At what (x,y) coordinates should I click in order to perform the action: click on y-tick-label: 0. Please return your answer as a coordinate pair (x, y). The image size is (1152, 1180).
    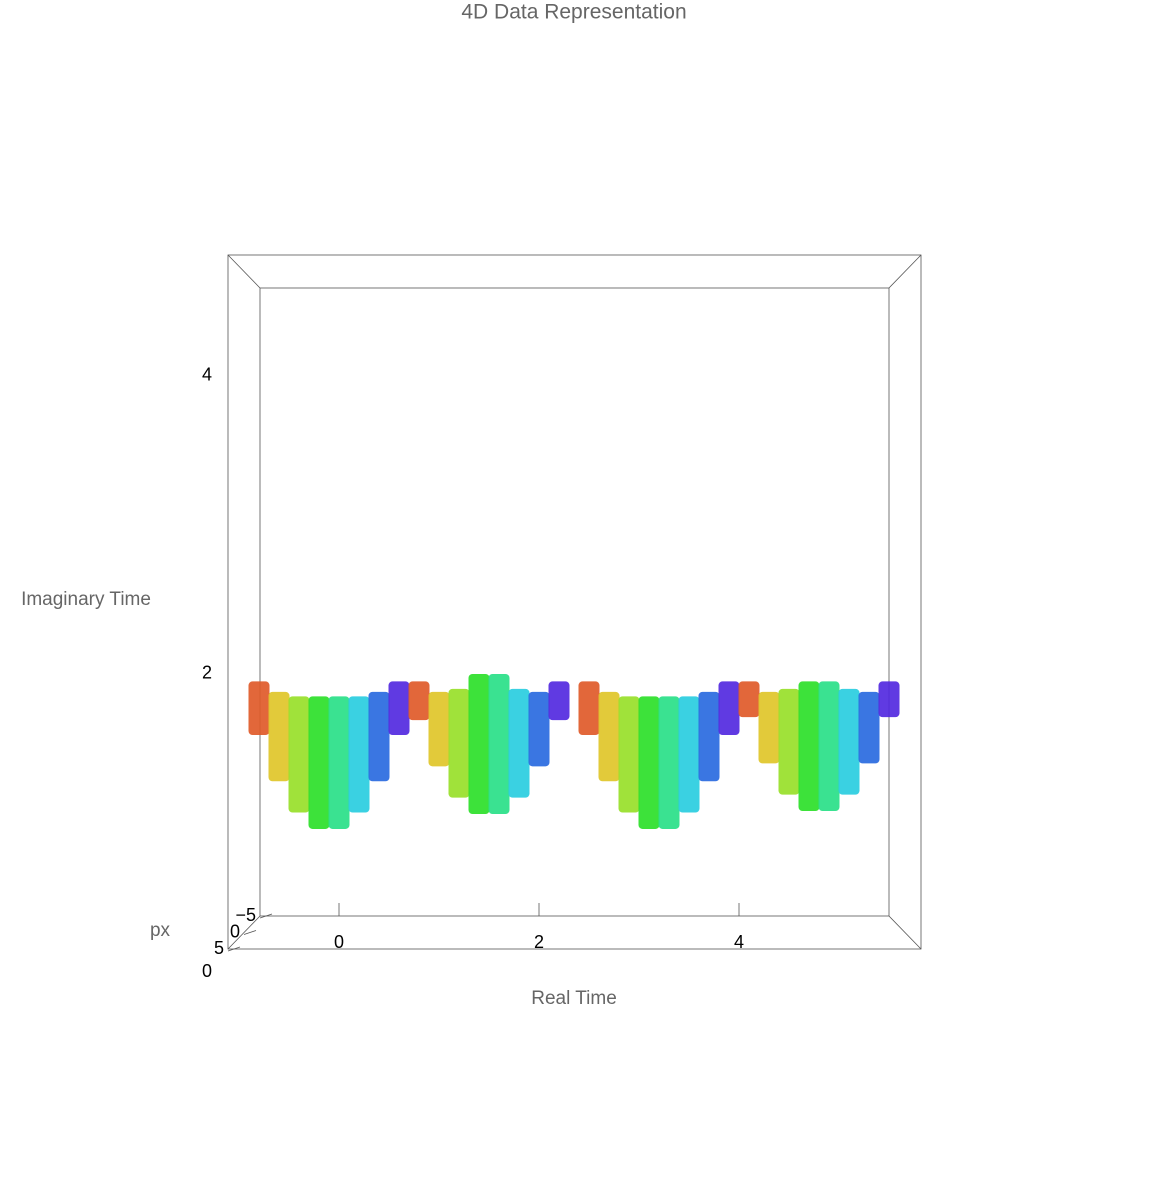
    Looking at the image, I should click on (207, 971).